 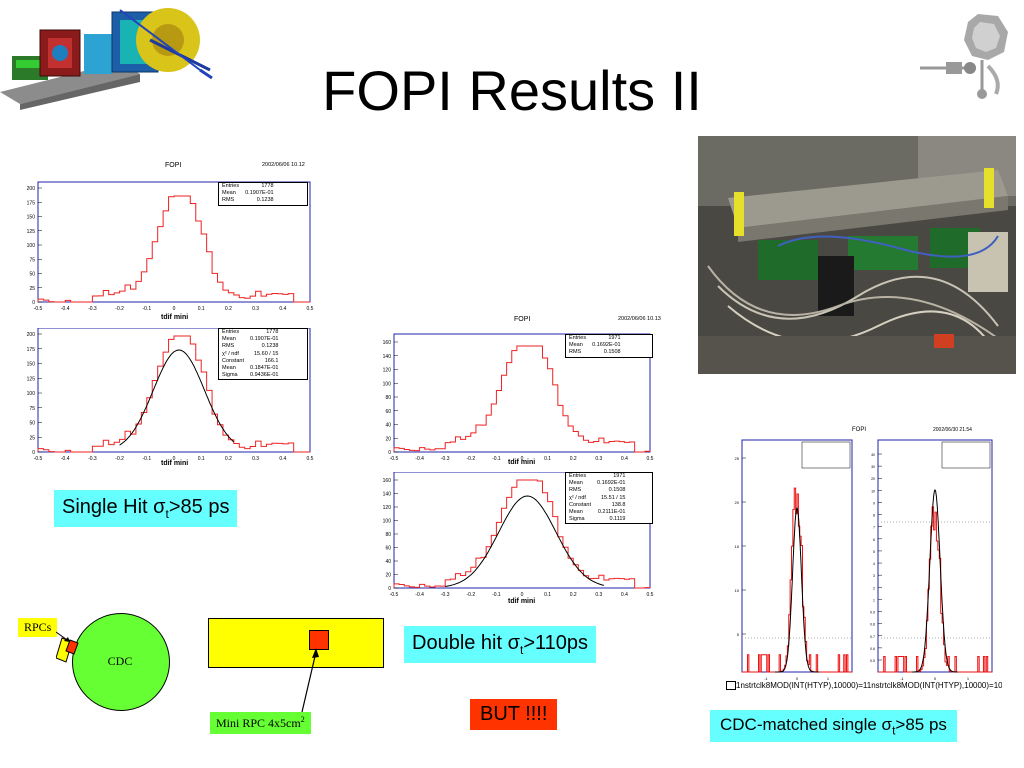 What do you see at coordinates (119, 309) in the screenshot?
I see `x-tick-label: -0.2` at bounding box center [119, 309].